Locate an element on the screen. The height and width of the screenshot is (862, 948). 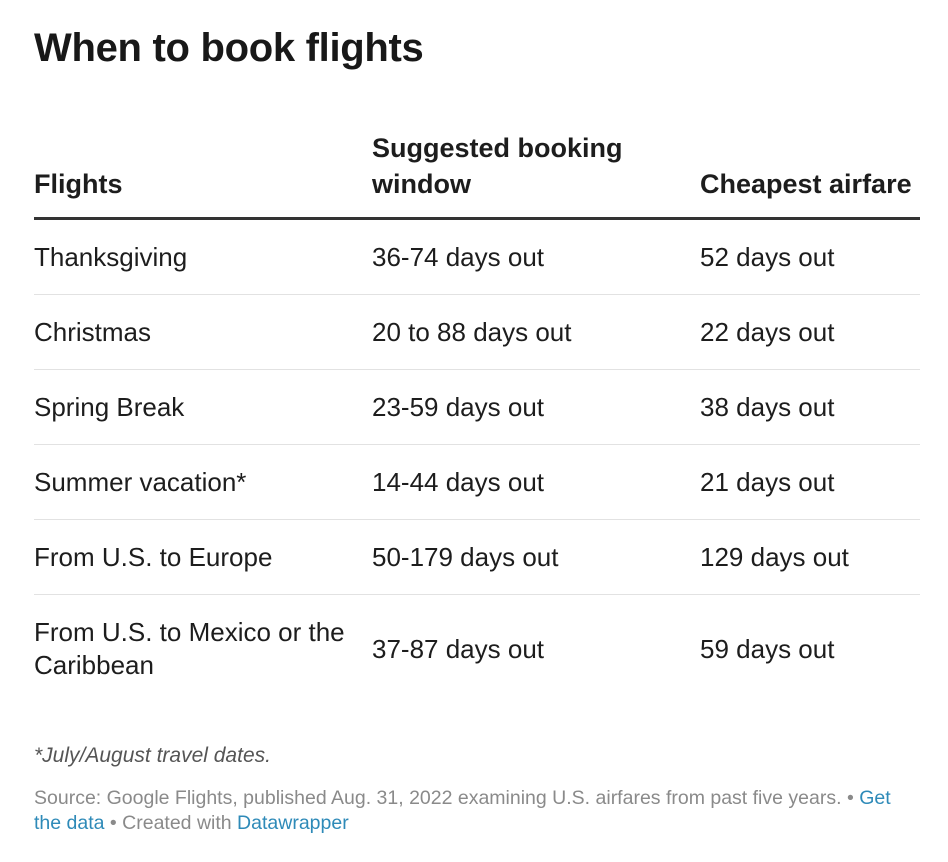
cell-cheapest-airfare: 129 days out is located at coordinates (810, 557).